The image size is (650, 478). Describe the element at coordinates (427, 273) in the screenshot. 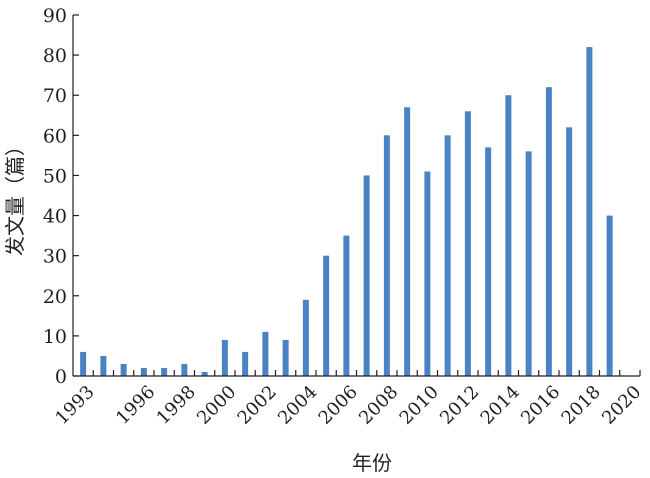

I see `bar-2010` at that location.